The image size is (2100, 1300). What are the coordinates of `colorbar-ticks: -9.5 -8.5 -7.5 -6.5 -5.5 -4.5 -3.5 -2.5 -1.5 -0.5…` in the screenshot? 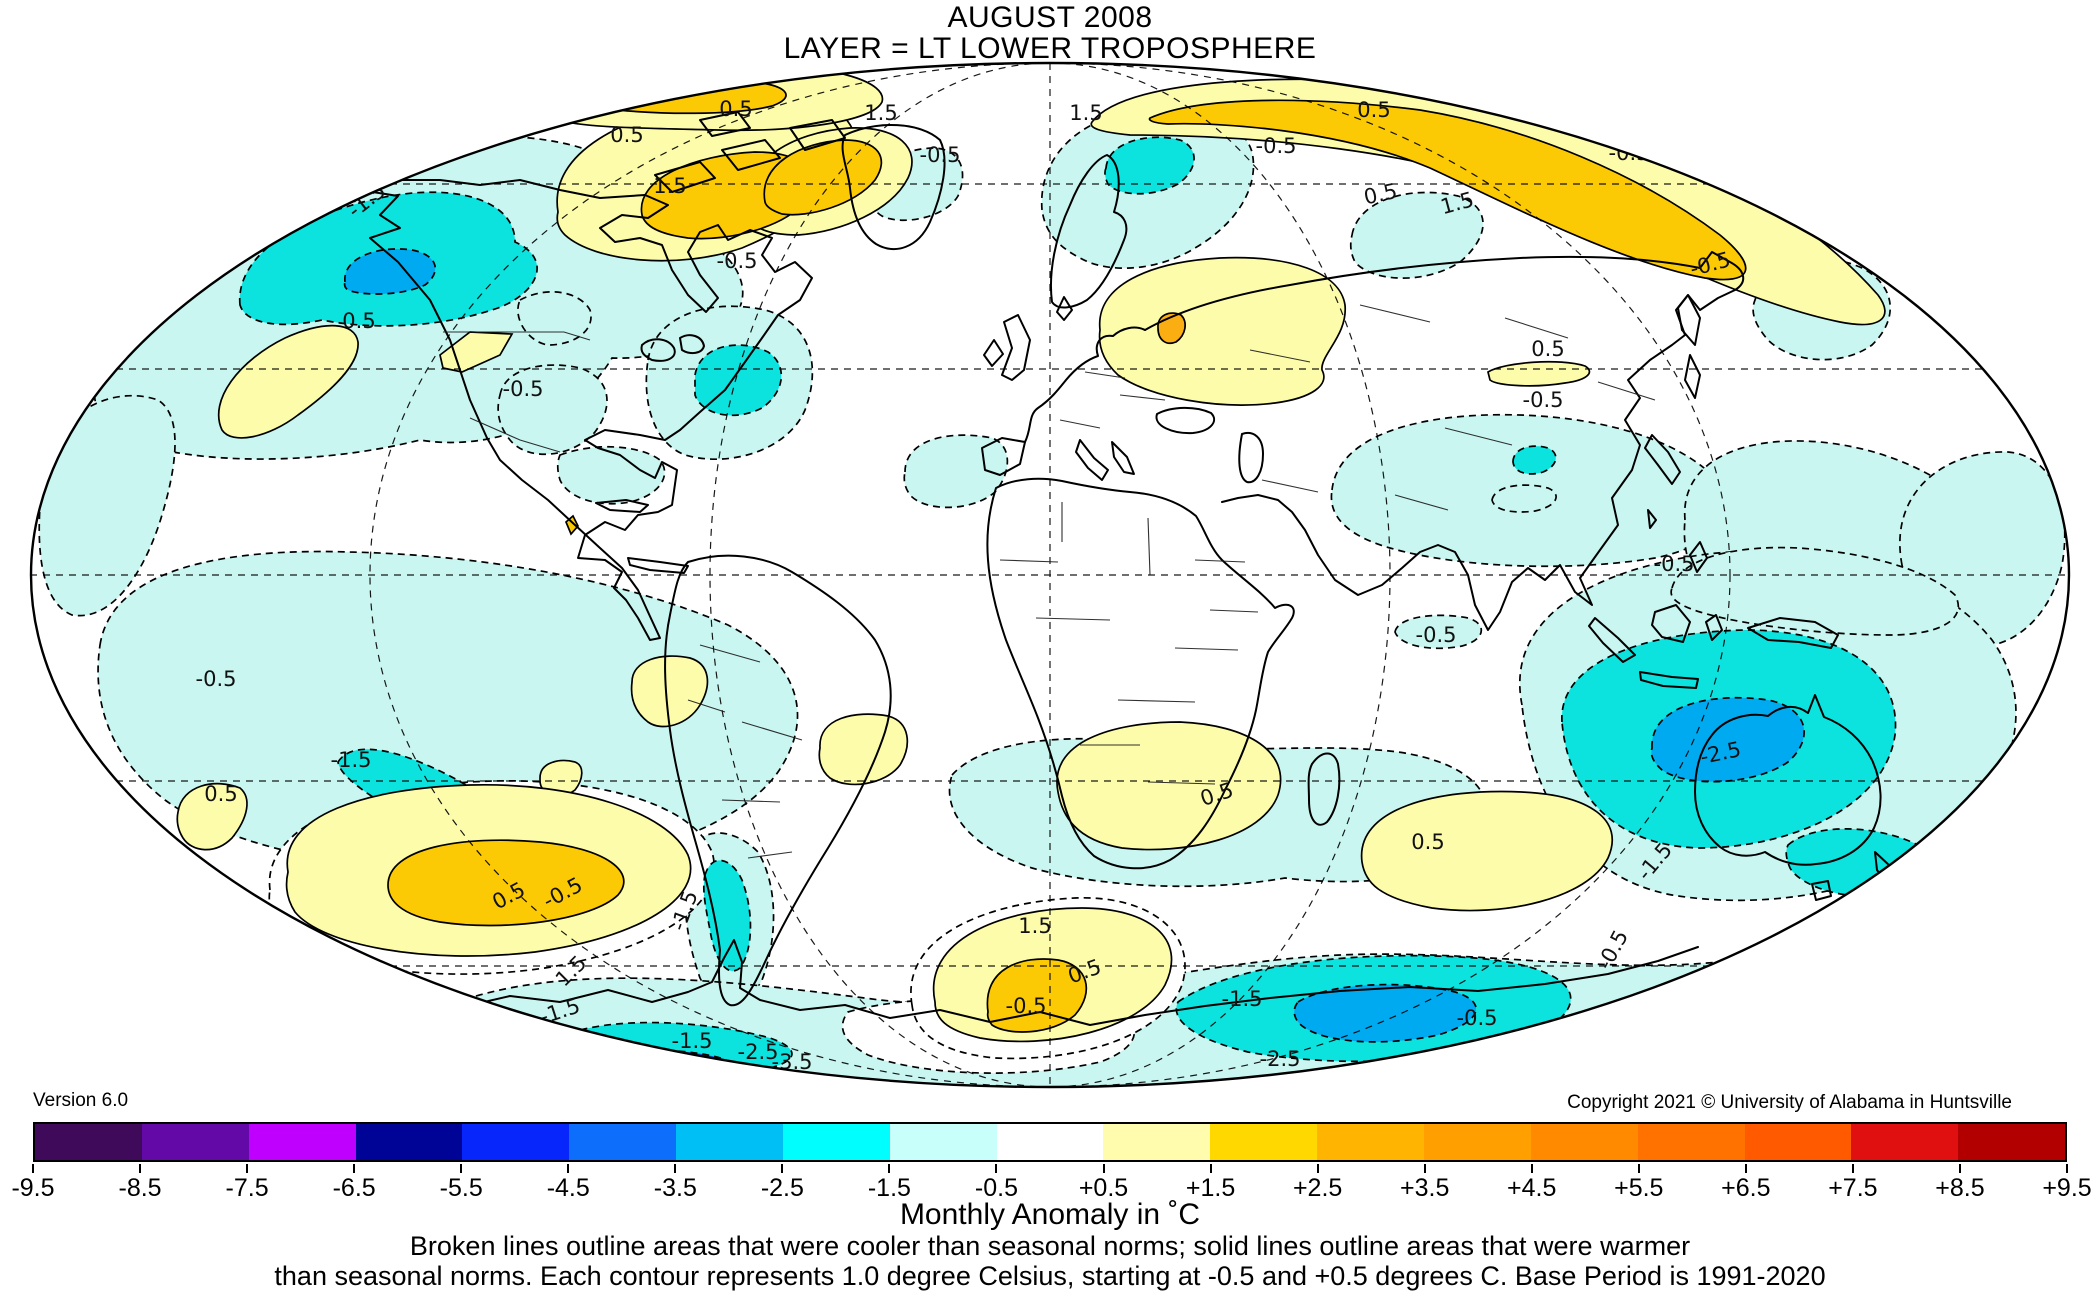 It's located at (1051, 1182).